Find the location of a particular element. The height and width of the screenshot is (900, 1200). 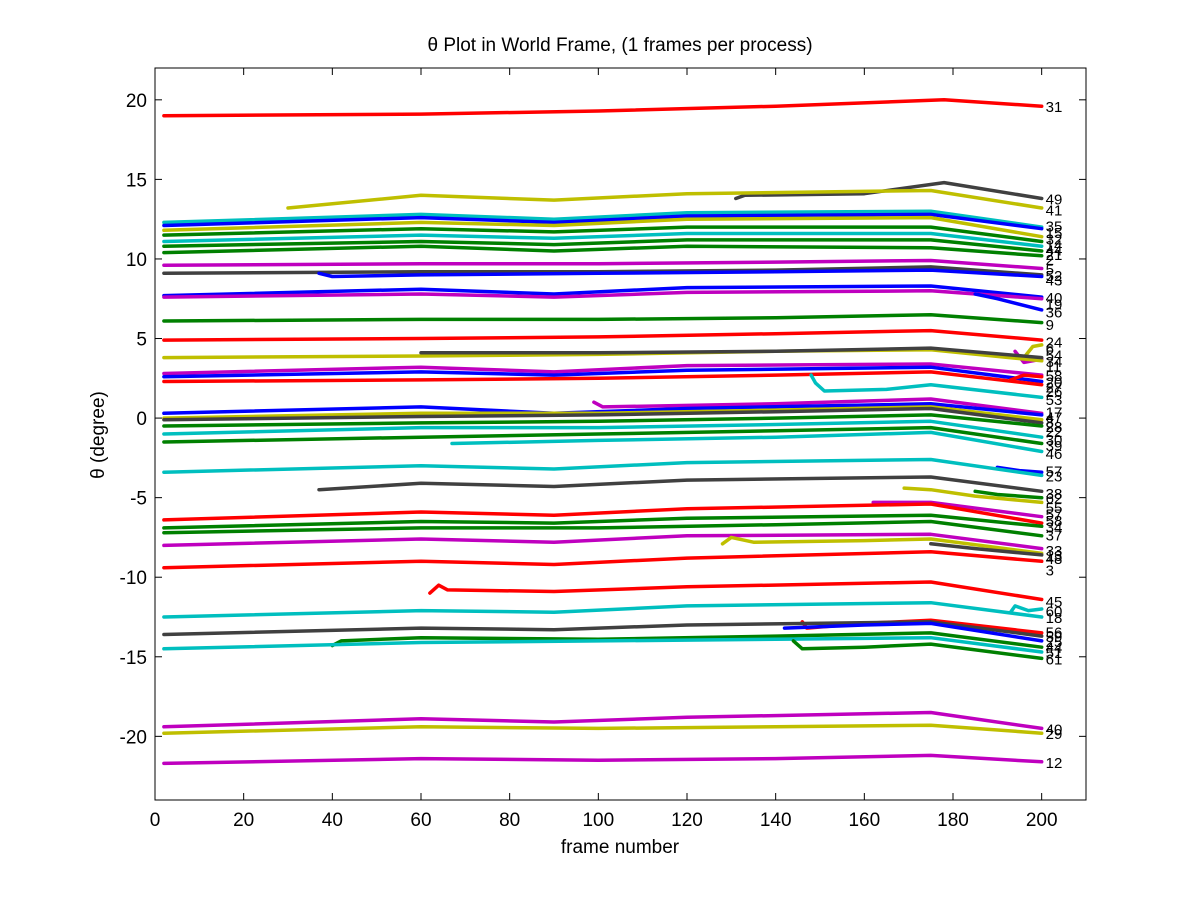

x-tick-label-60: 60 is located at coordinates (420, 820).